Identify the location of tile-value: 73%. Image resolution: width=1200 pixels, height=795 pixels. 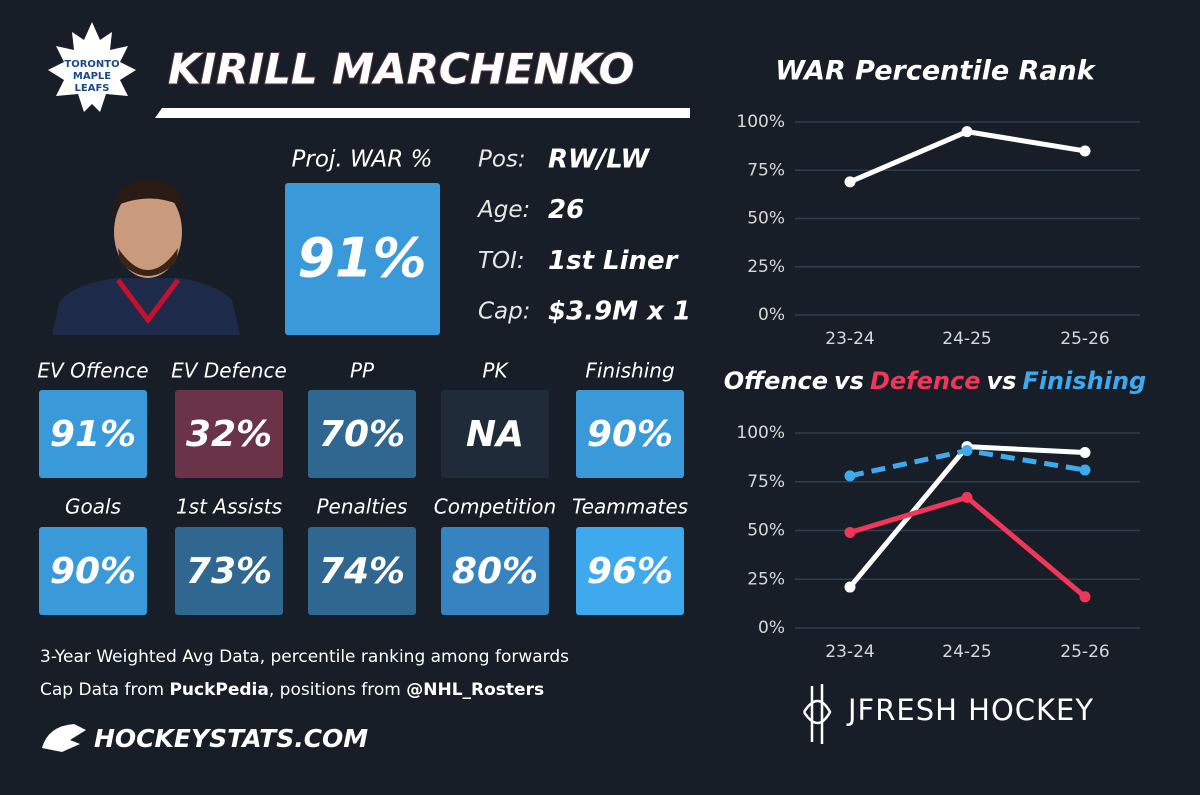
(229, 571).